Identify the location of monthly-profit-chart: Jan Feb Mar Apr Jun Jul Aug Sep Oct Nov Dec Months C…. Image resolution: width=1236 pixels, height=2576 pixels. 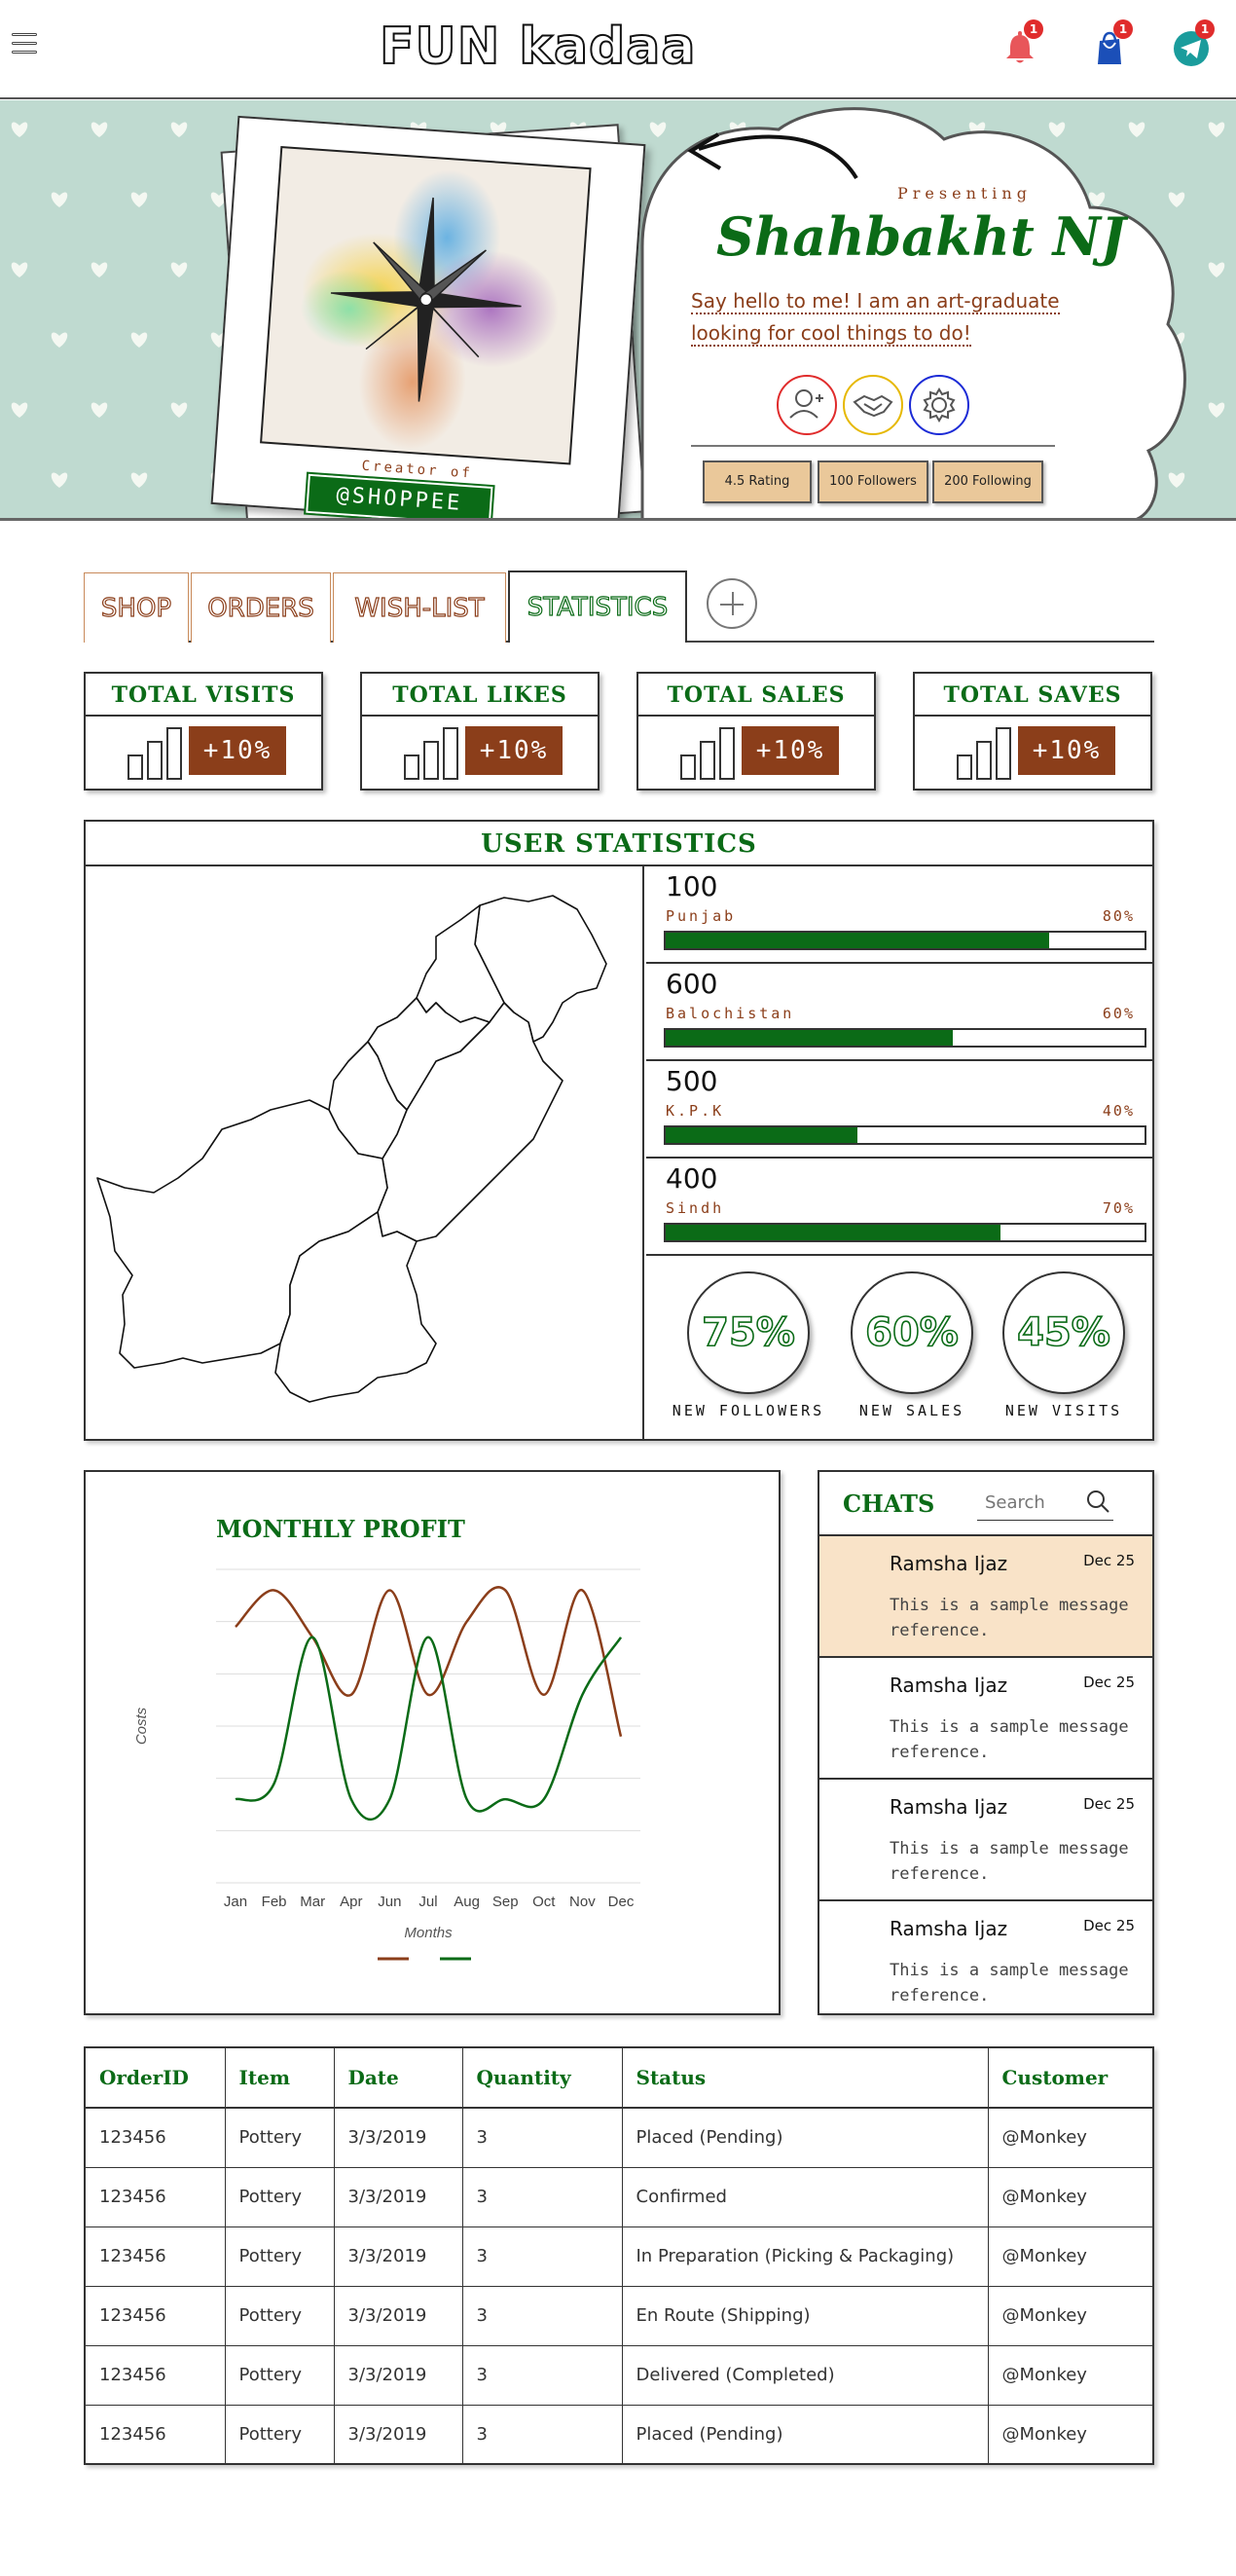
(386, 1764).